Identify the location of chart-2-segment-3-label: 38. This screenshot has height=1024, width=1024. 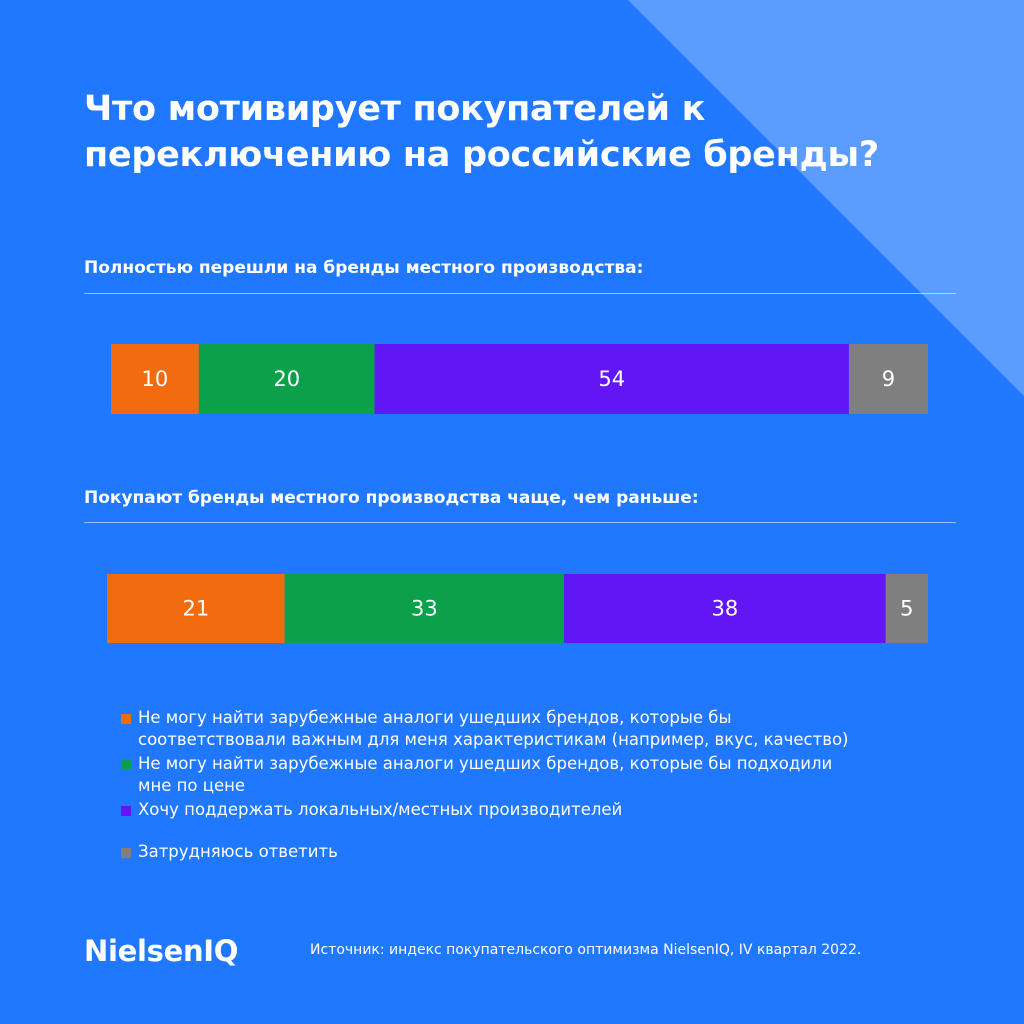
(724, 609).